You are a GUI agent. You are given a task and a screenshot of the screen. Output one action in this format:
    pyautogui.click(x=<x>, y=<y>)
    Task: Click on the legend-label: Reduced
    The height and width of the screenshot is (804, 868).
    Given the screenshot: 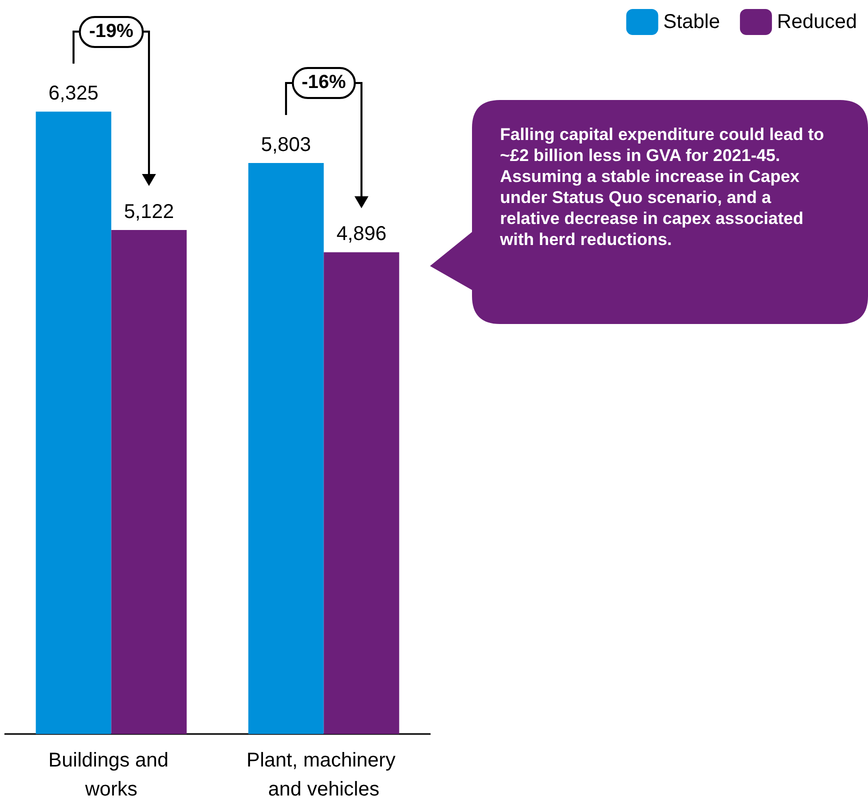 What is the action you would take?
    pyautogui.click(x=817, y=22)
    